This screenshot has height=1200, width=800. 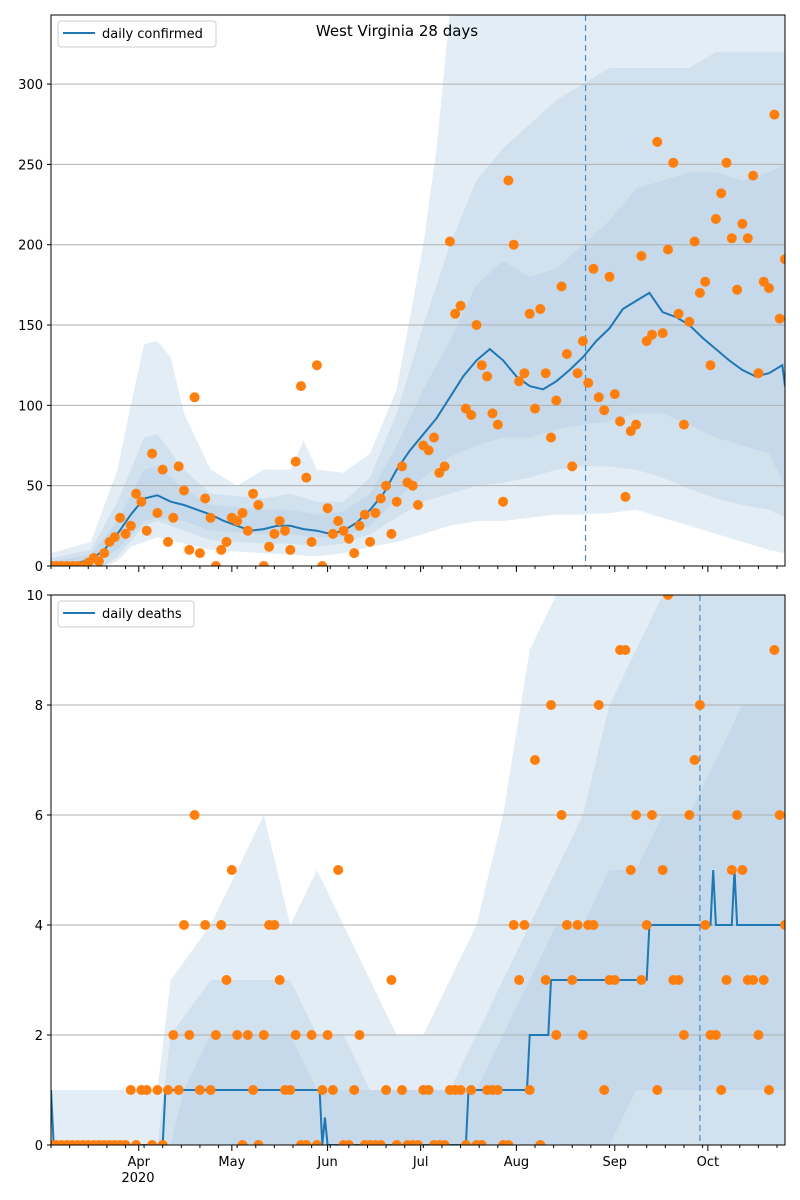 I want to click on y-tick-label: 50, so click(x=34, y=487).